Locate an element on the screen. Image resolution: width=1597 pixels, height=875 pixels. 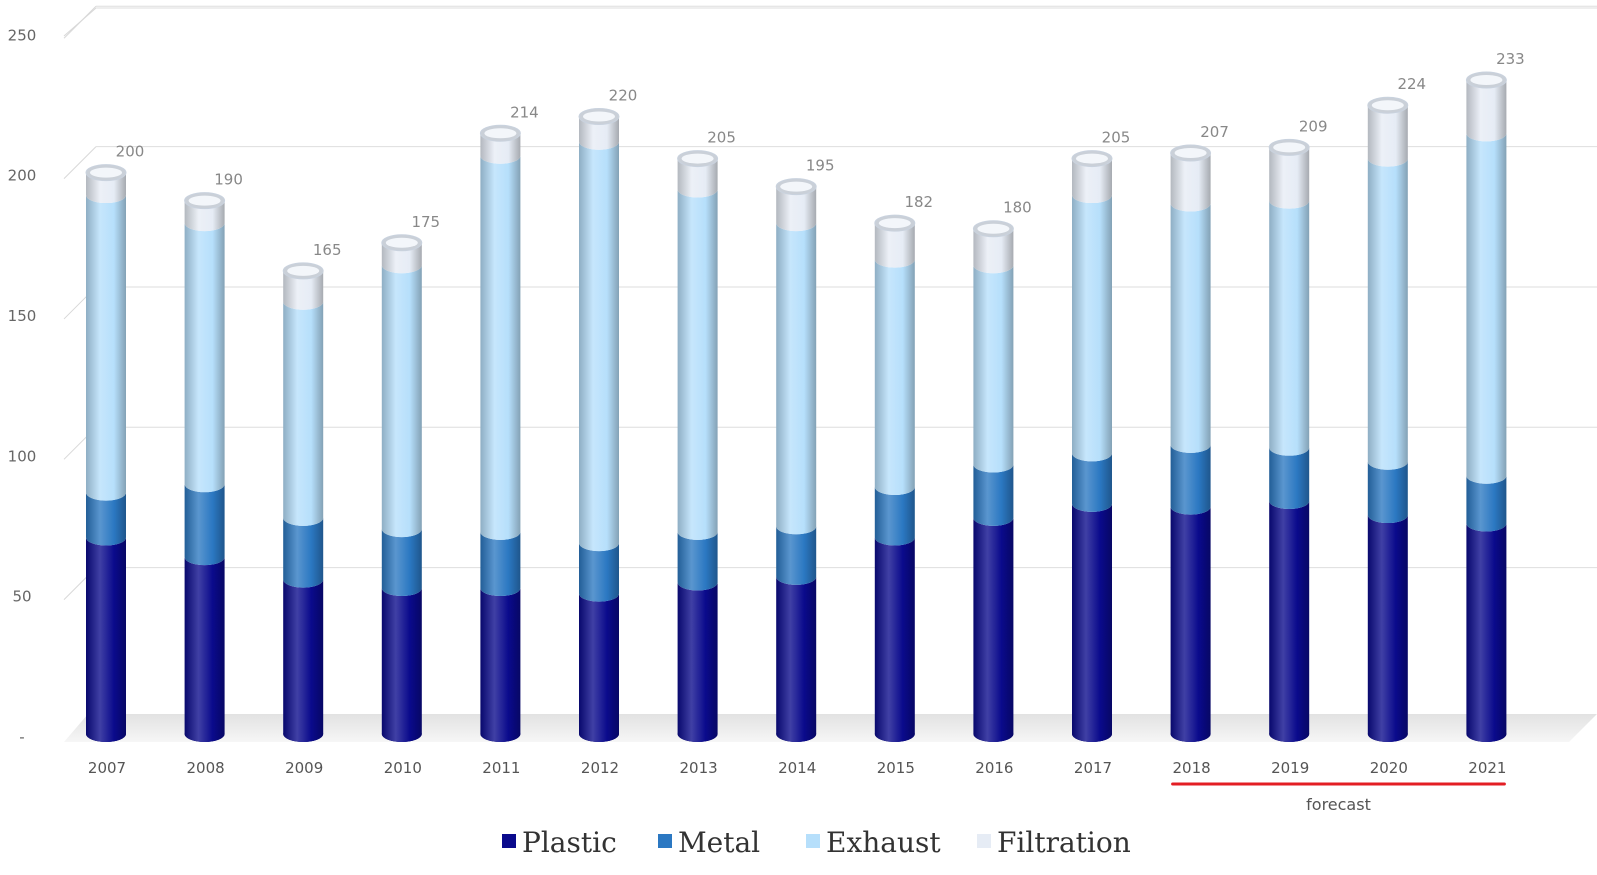
x-tick-2013: 2013 is located at coordinates (699, 768).